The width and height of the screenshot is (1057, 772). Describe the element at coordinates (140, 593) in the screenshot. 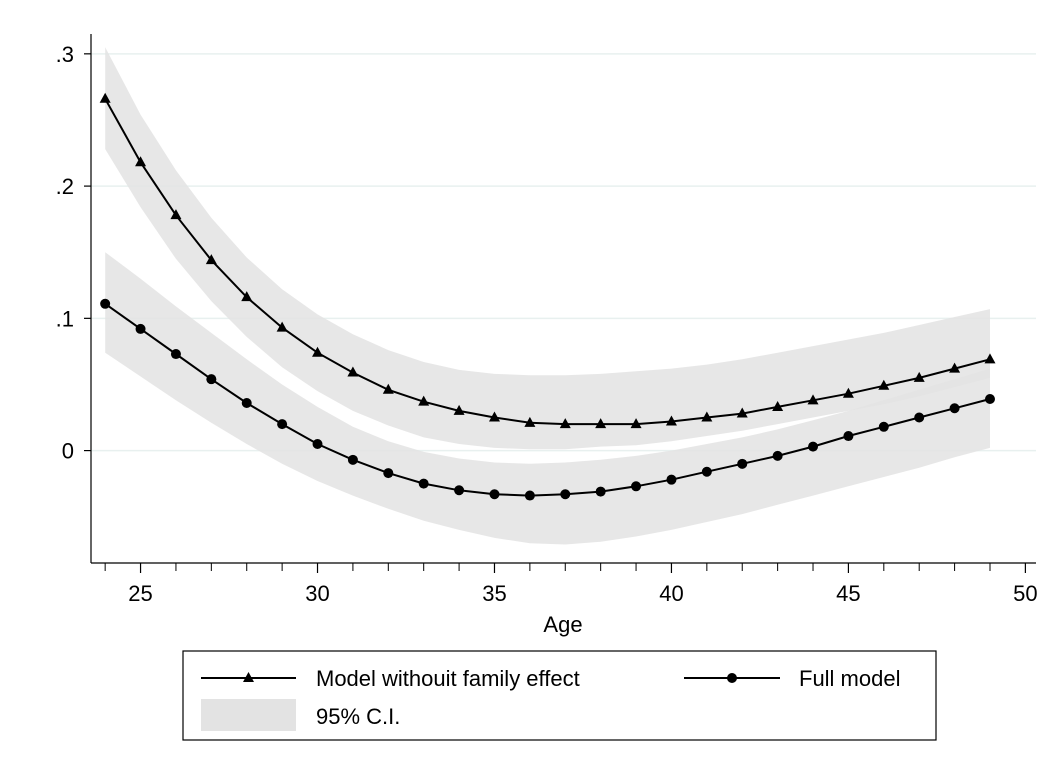

I see `x-tick-label: 25` at that location.